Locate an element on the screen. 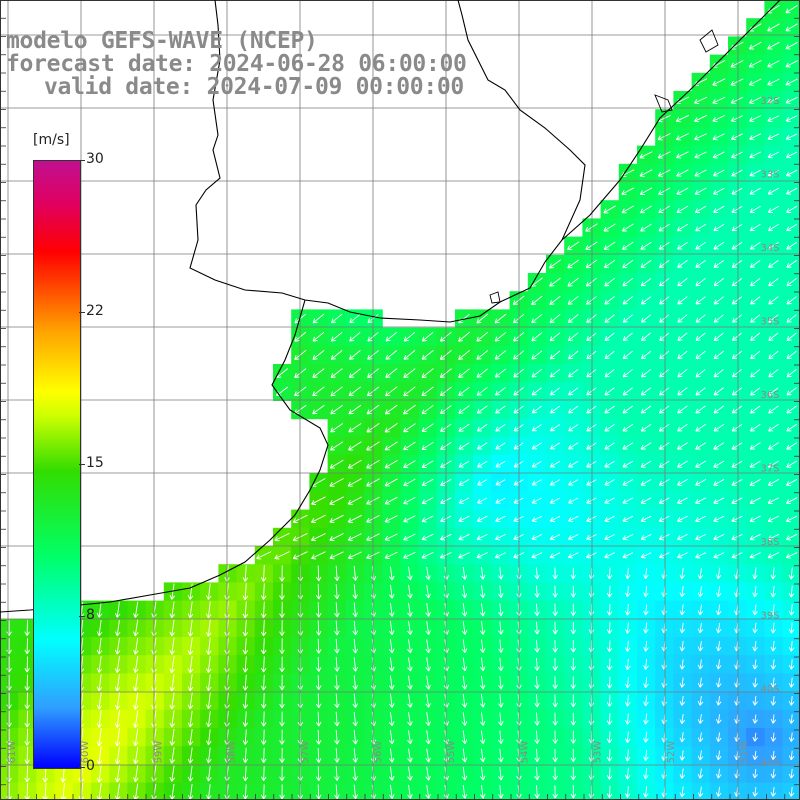 The image size is (800, 800). colorbar is located at coordinates (57, 464).